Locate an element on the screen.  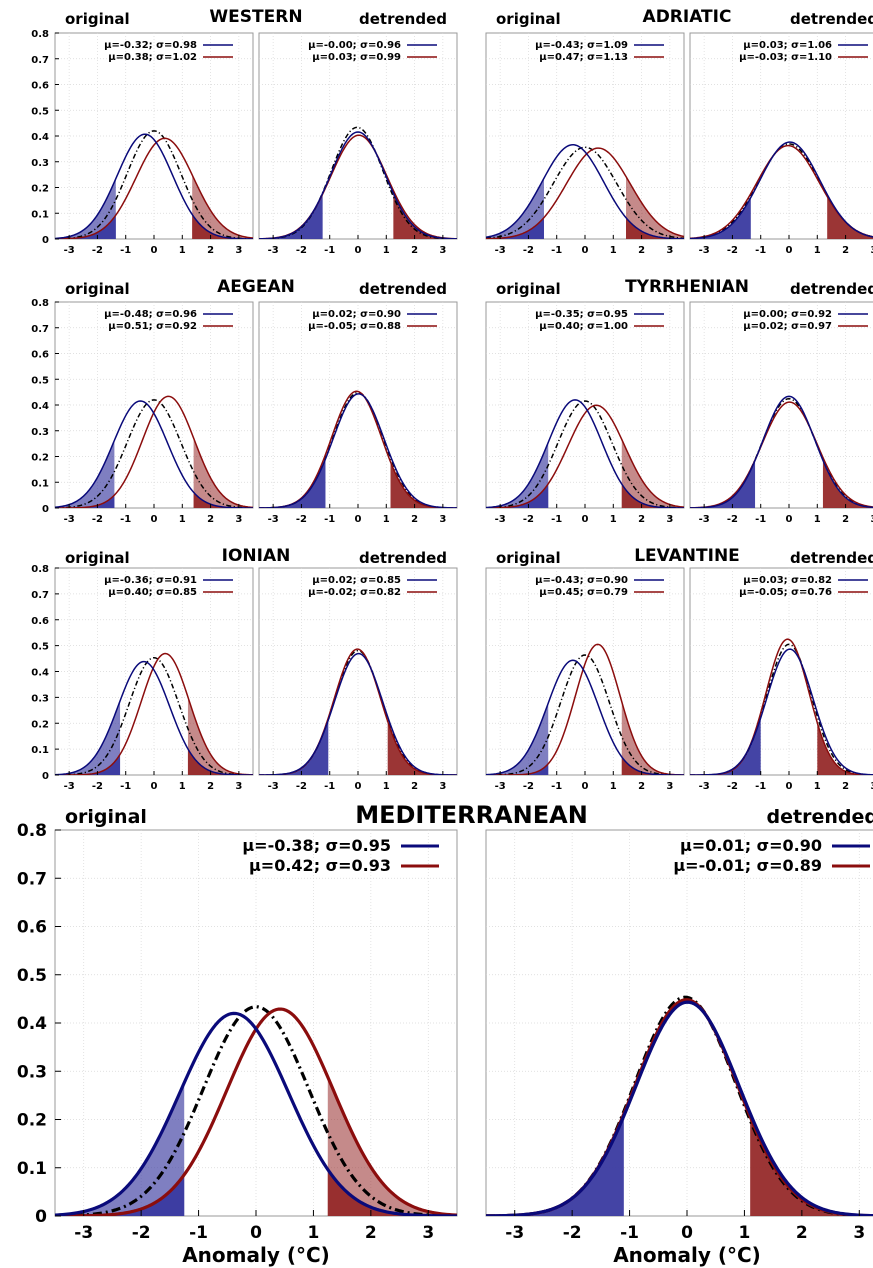
mediterranean-region-title: MEDITERRANEAN is located at coordinates (471, 815).